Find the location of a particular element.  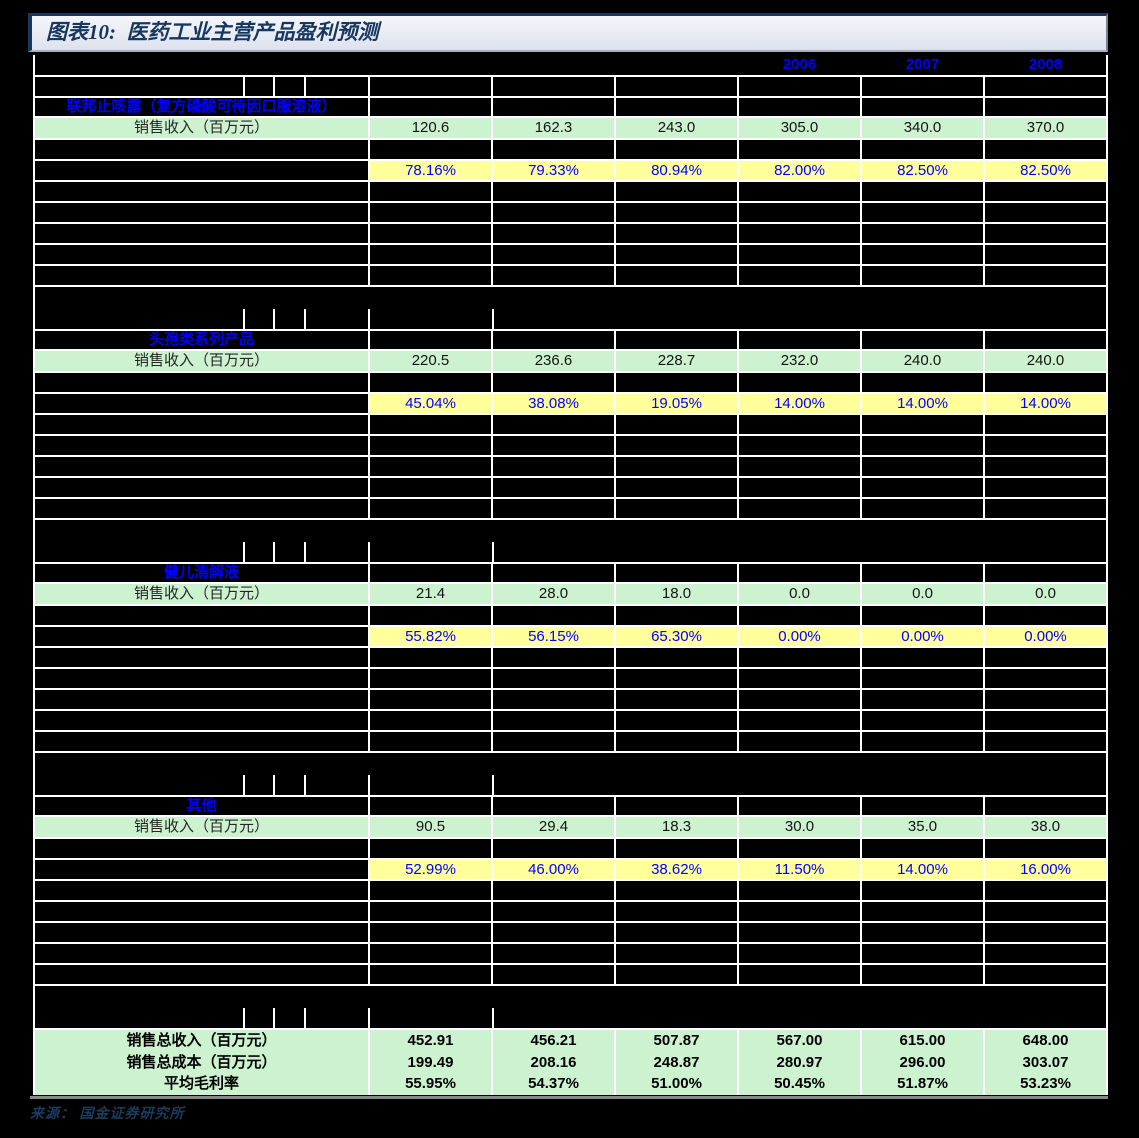

summary-labels: 销售总收入（百万元） 销售总成本（百万元） 平均毛利率 is located at coordinates (201, 1062).